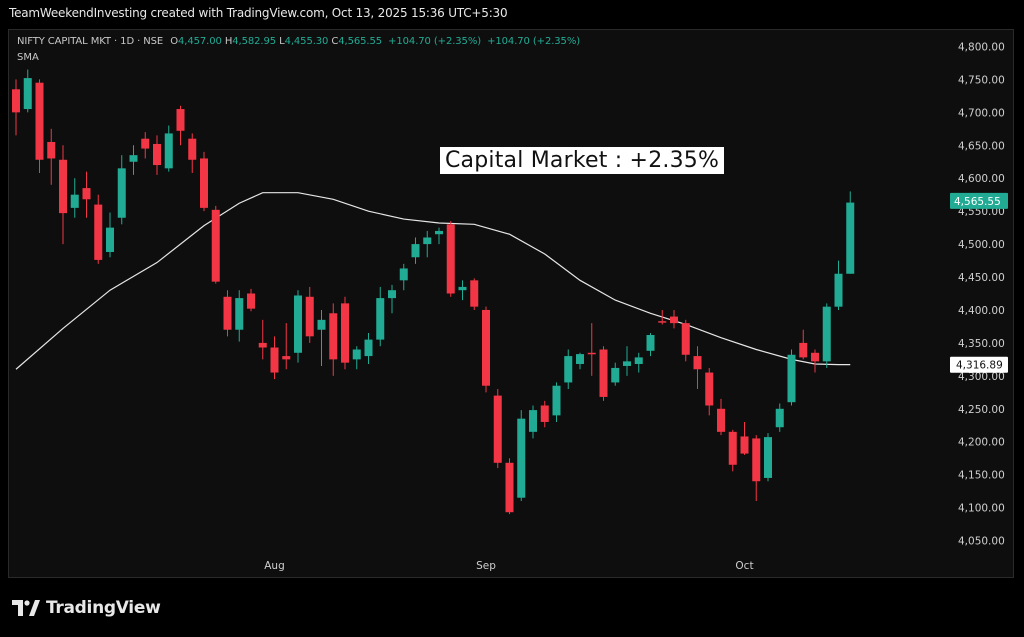 Image resolution: width=1024 pixels, height=637 pixels. Describe the element at coordinates (282, 41) in the screenshot. I see `low-label: L` at that location.